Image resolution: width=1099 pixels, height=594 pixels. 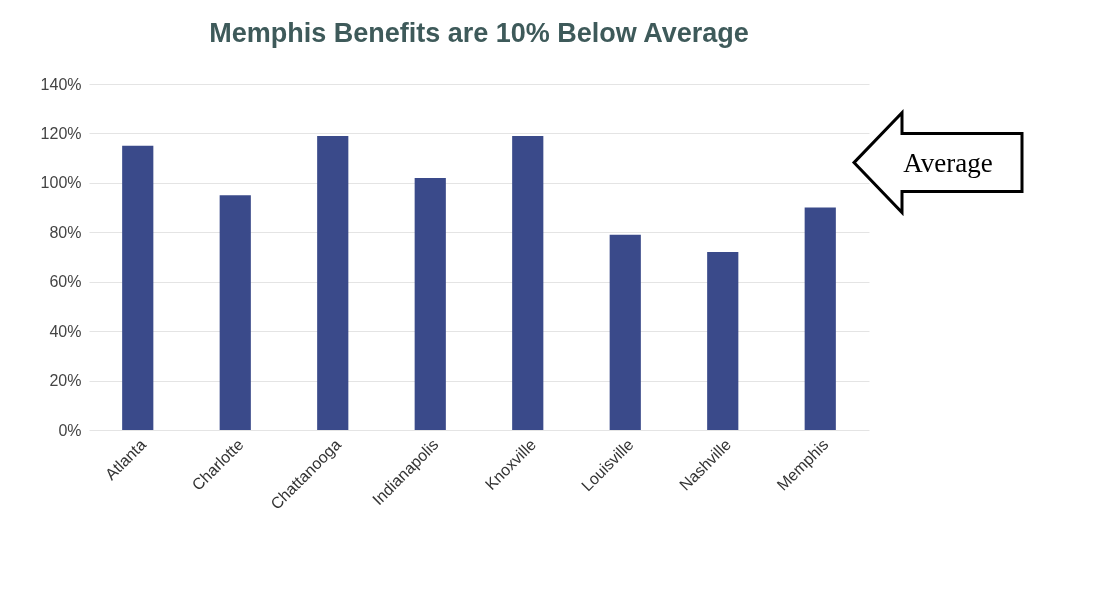 I want to click on y-tick-label: 100%, so click(x=61, y=183).